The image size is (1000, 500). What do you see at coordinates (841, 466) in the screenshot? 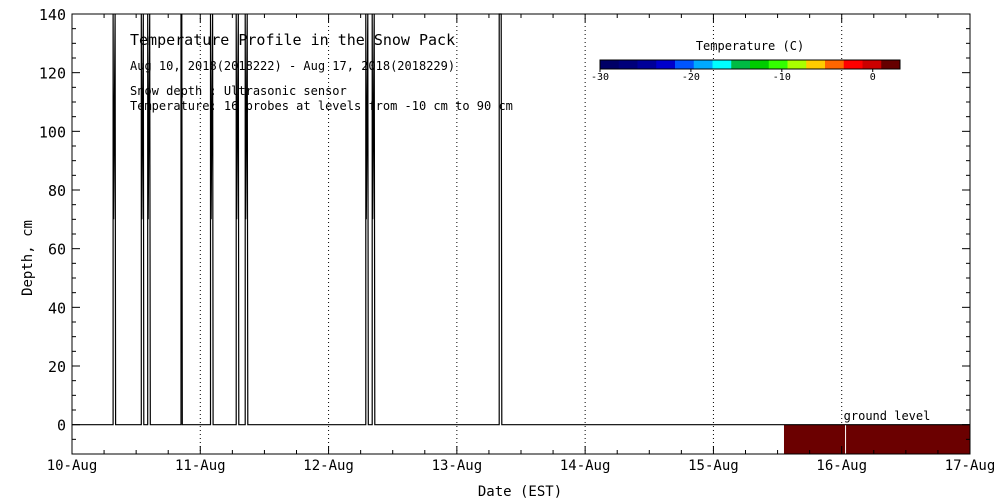
I see `x-tick-label: 16-Aug` at bounding box center [841, 466].